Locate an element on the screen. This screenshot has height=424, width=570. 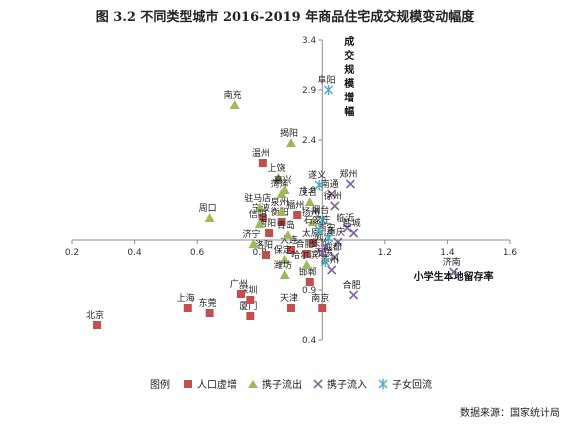
y-tick-label: 1.9 is located at coordinates (309, 191).